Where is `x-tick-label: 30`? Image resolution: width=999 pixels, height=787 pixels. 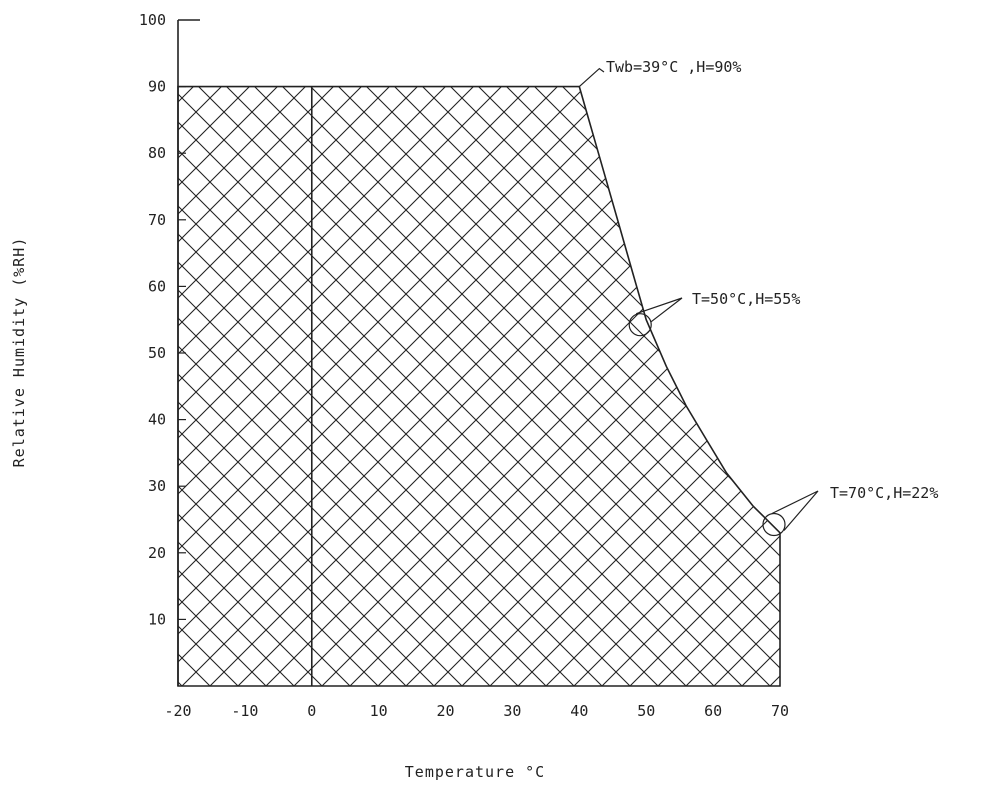 x-tick-label: 30 is located at coordinates (512, 711).